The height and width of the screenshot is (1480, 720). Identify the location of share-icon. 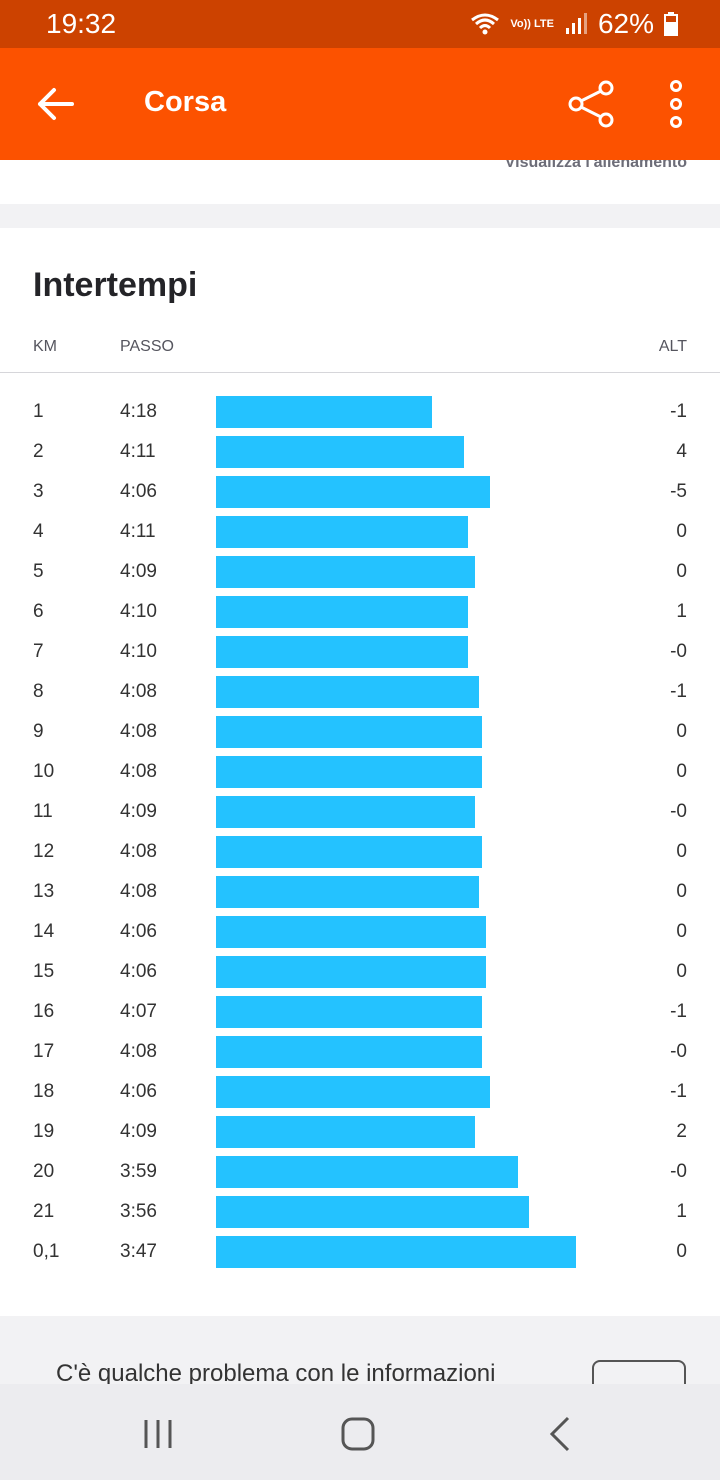
(592, 104).